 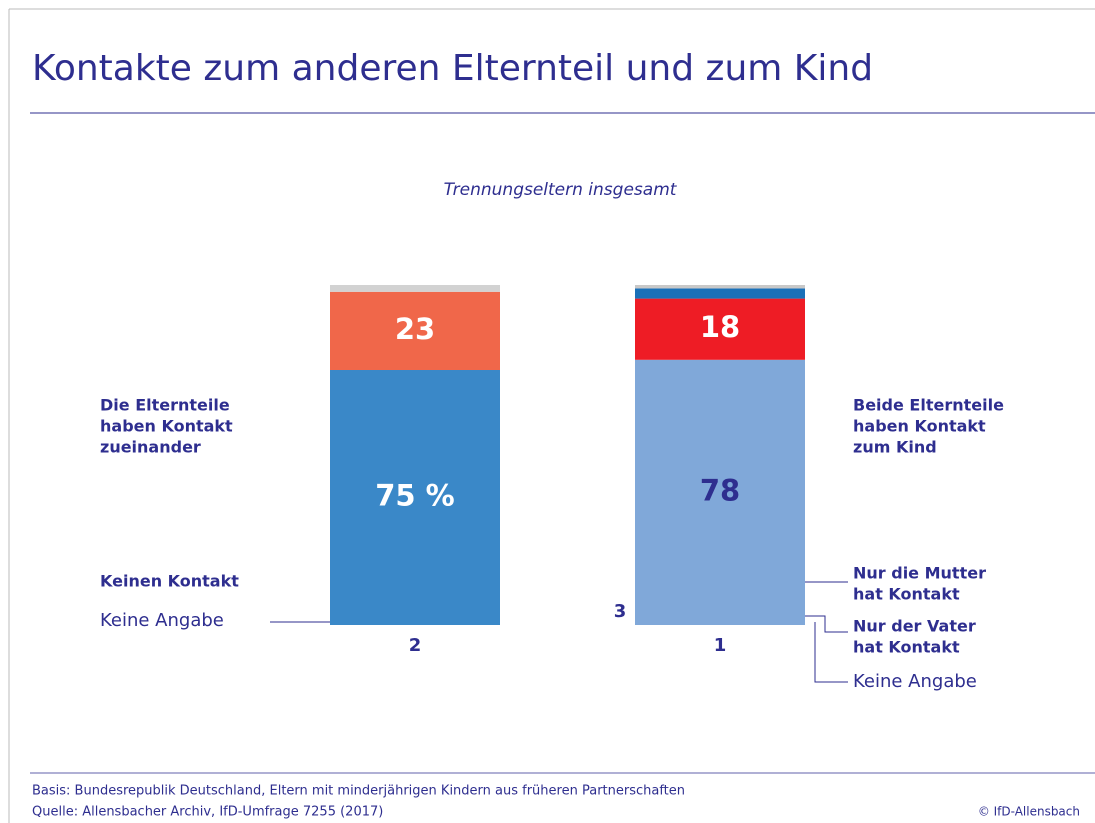 What do you see at coordinates (919, 573) in the screenshot?
I see `segment-name: Nur die Mutter` at bounding box center [919, 573].